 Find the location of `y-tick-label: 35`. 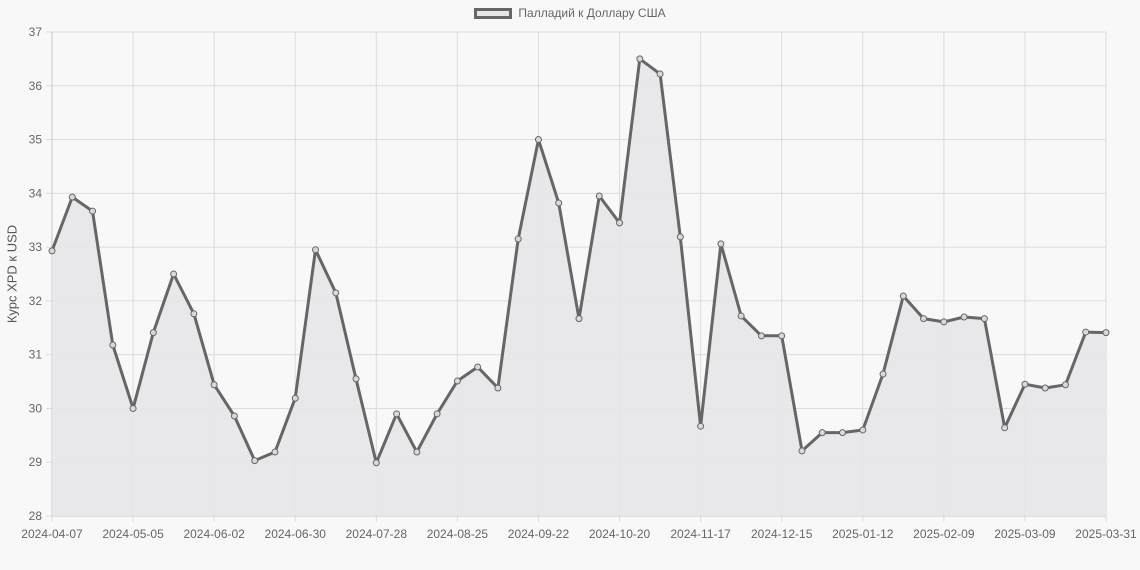

y-tick-label: 35 is located at coordinates (36, 140).